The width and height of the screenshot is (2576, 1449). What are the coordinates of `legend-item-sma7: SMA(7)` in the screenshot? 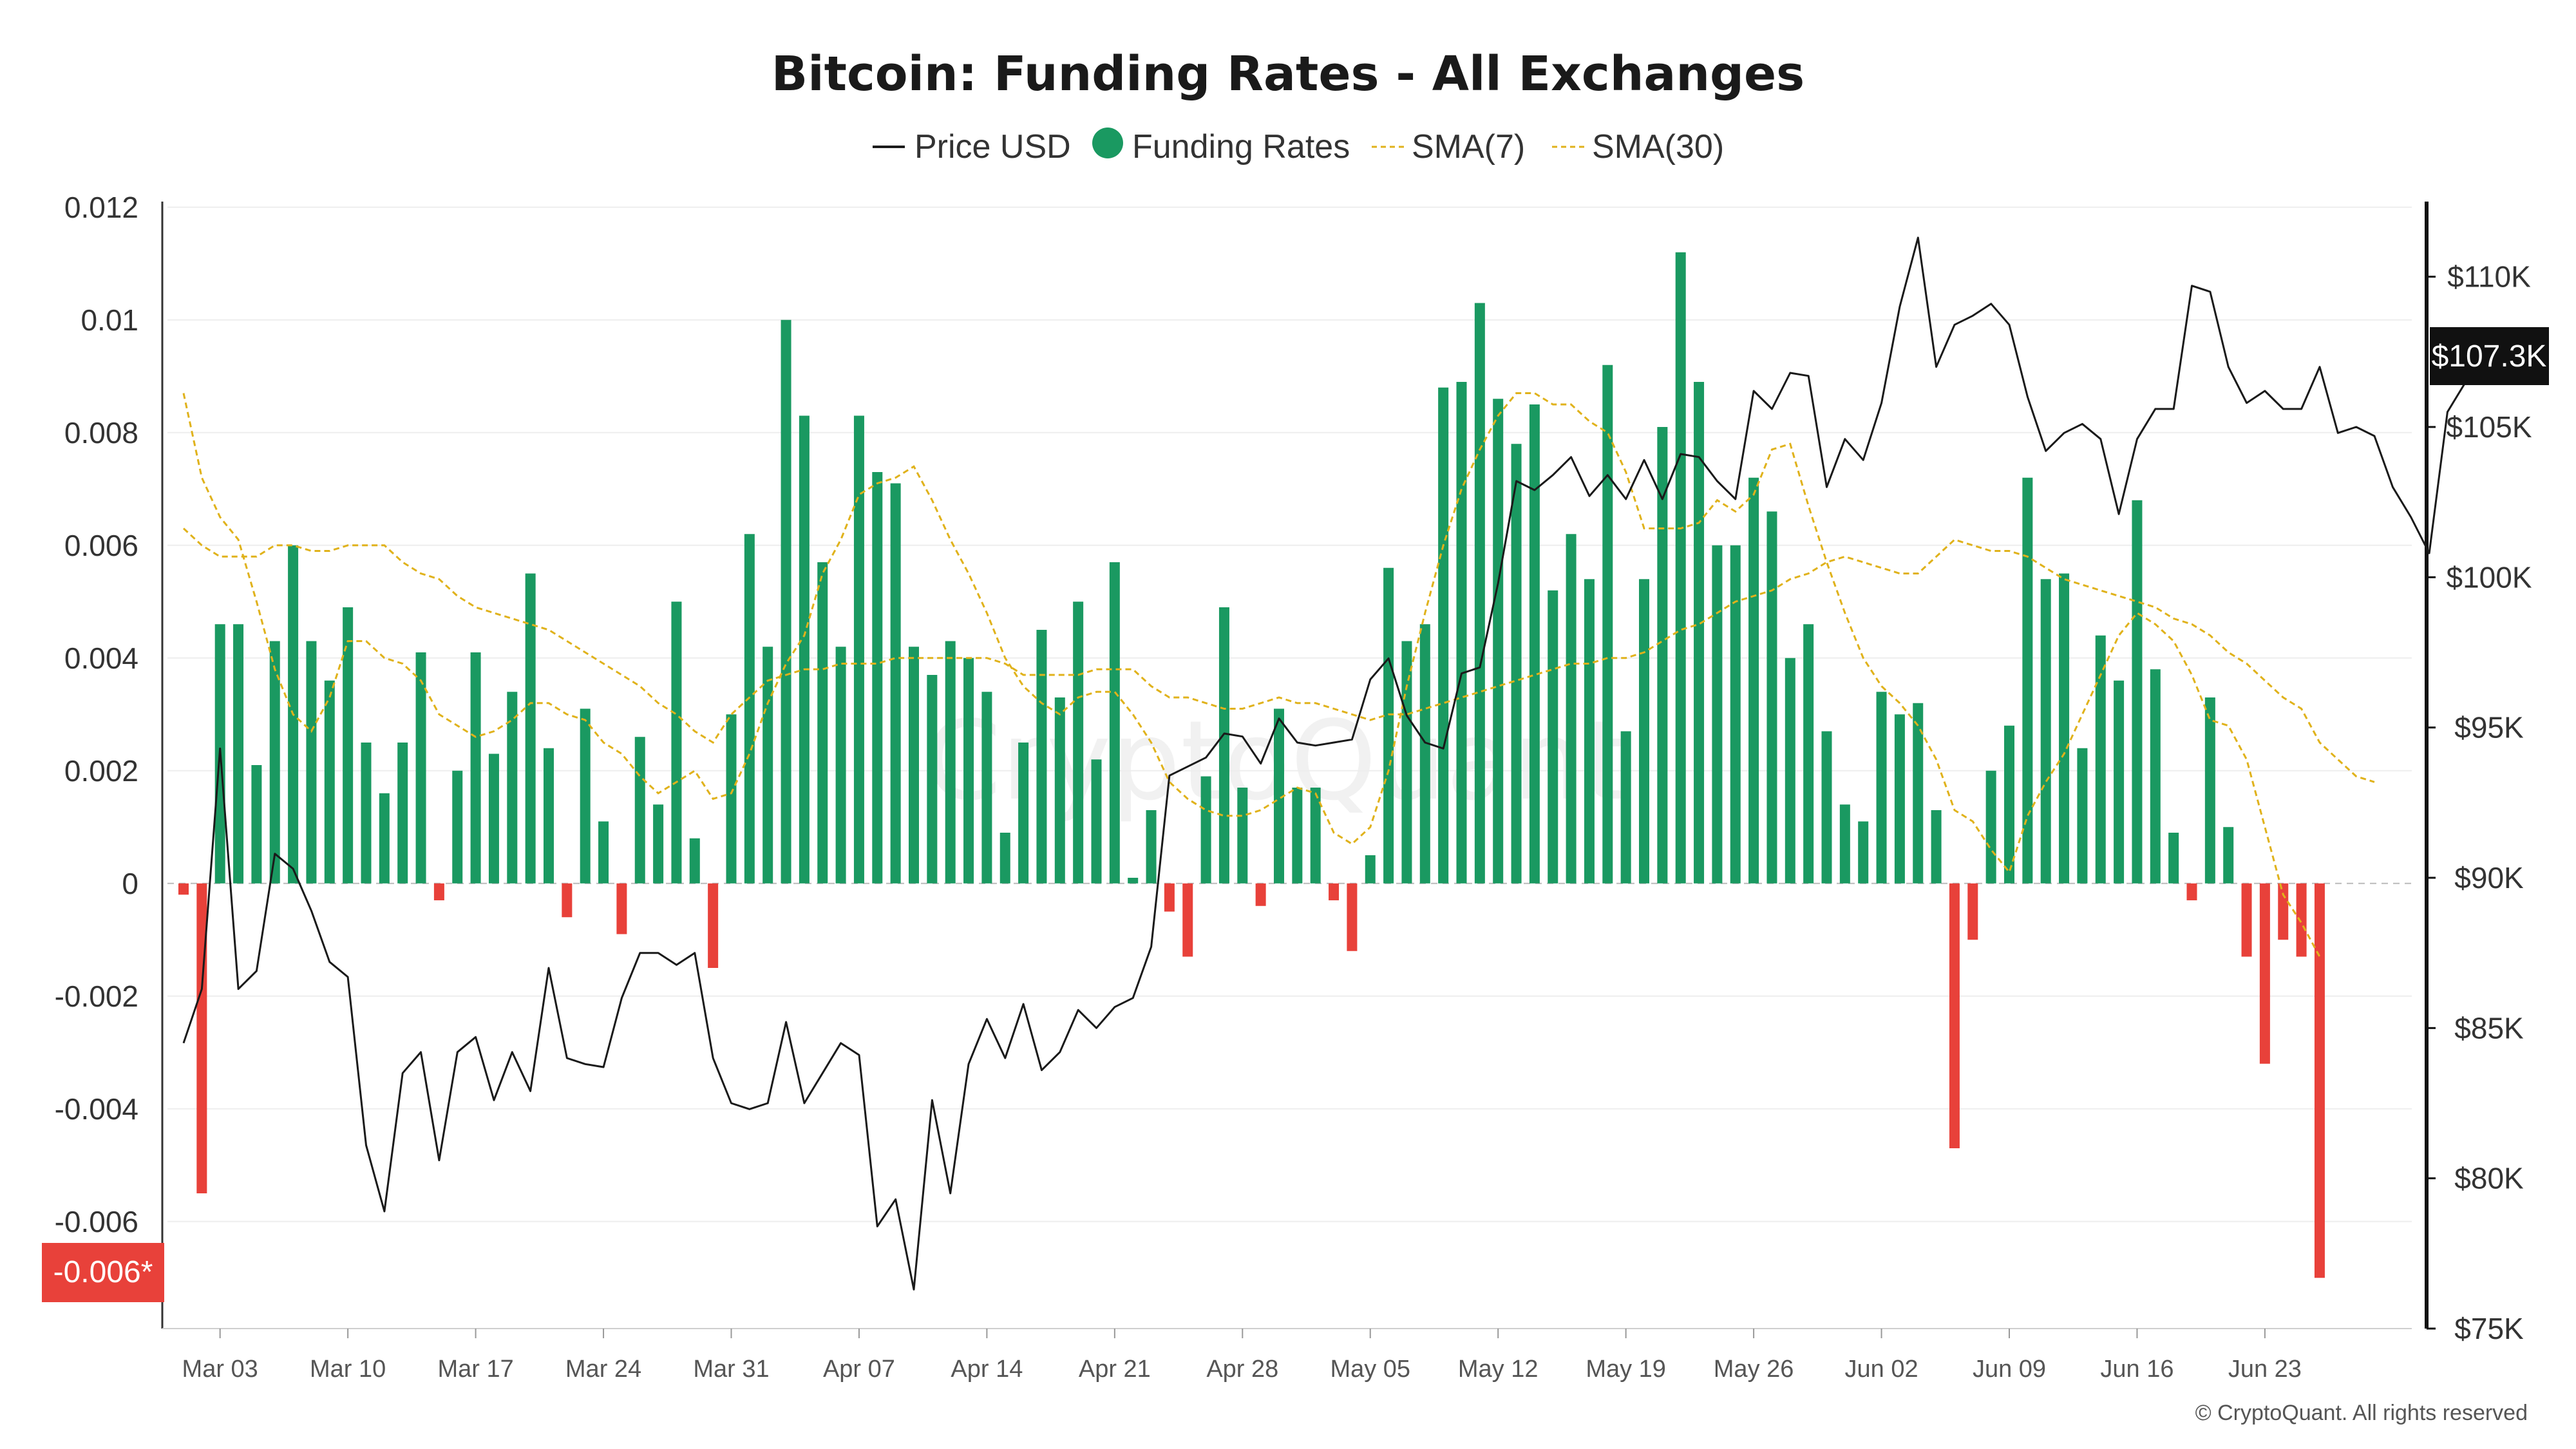 It's located at (1448, 147).